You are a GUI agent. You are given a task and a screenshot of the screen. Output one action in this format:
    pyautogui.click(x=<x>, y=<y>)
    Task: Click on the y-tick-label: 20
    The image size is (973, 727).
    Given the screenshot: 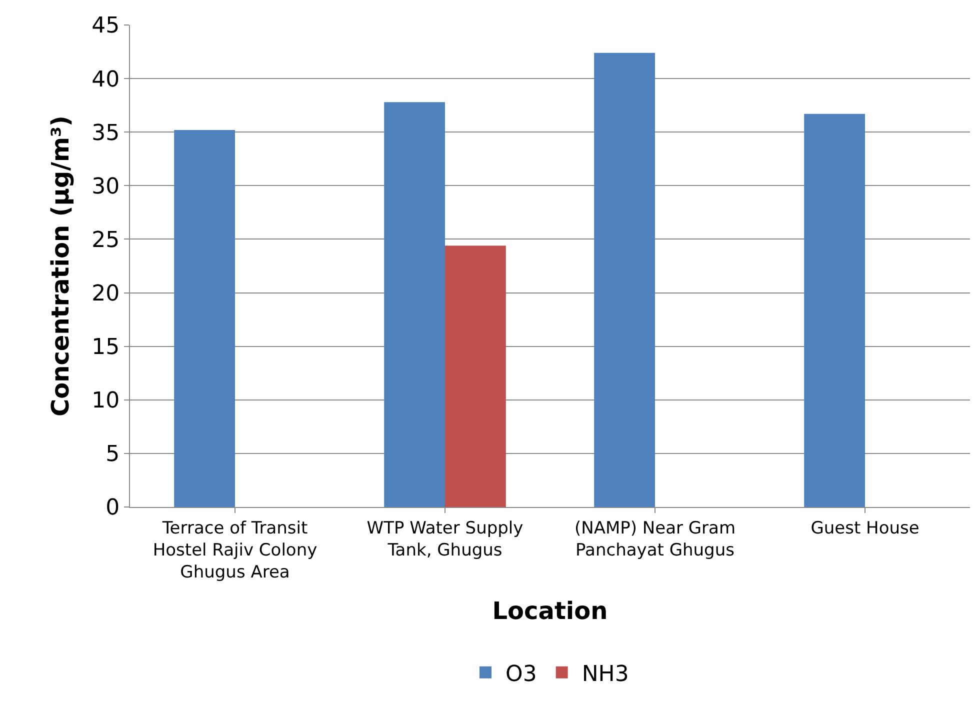 What is the action you would take?
    pyautogui.click(x=106, y=293)
    